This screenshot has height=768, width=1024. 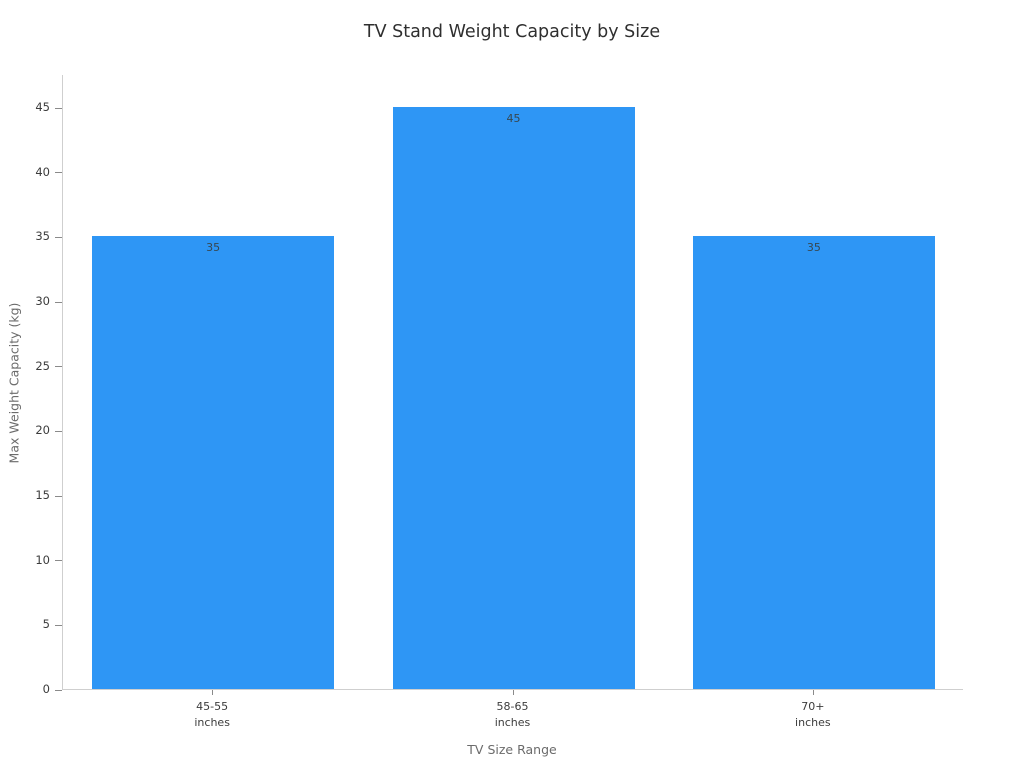 I want to click on y-tick-label: 10, so click(x=42, y=559).